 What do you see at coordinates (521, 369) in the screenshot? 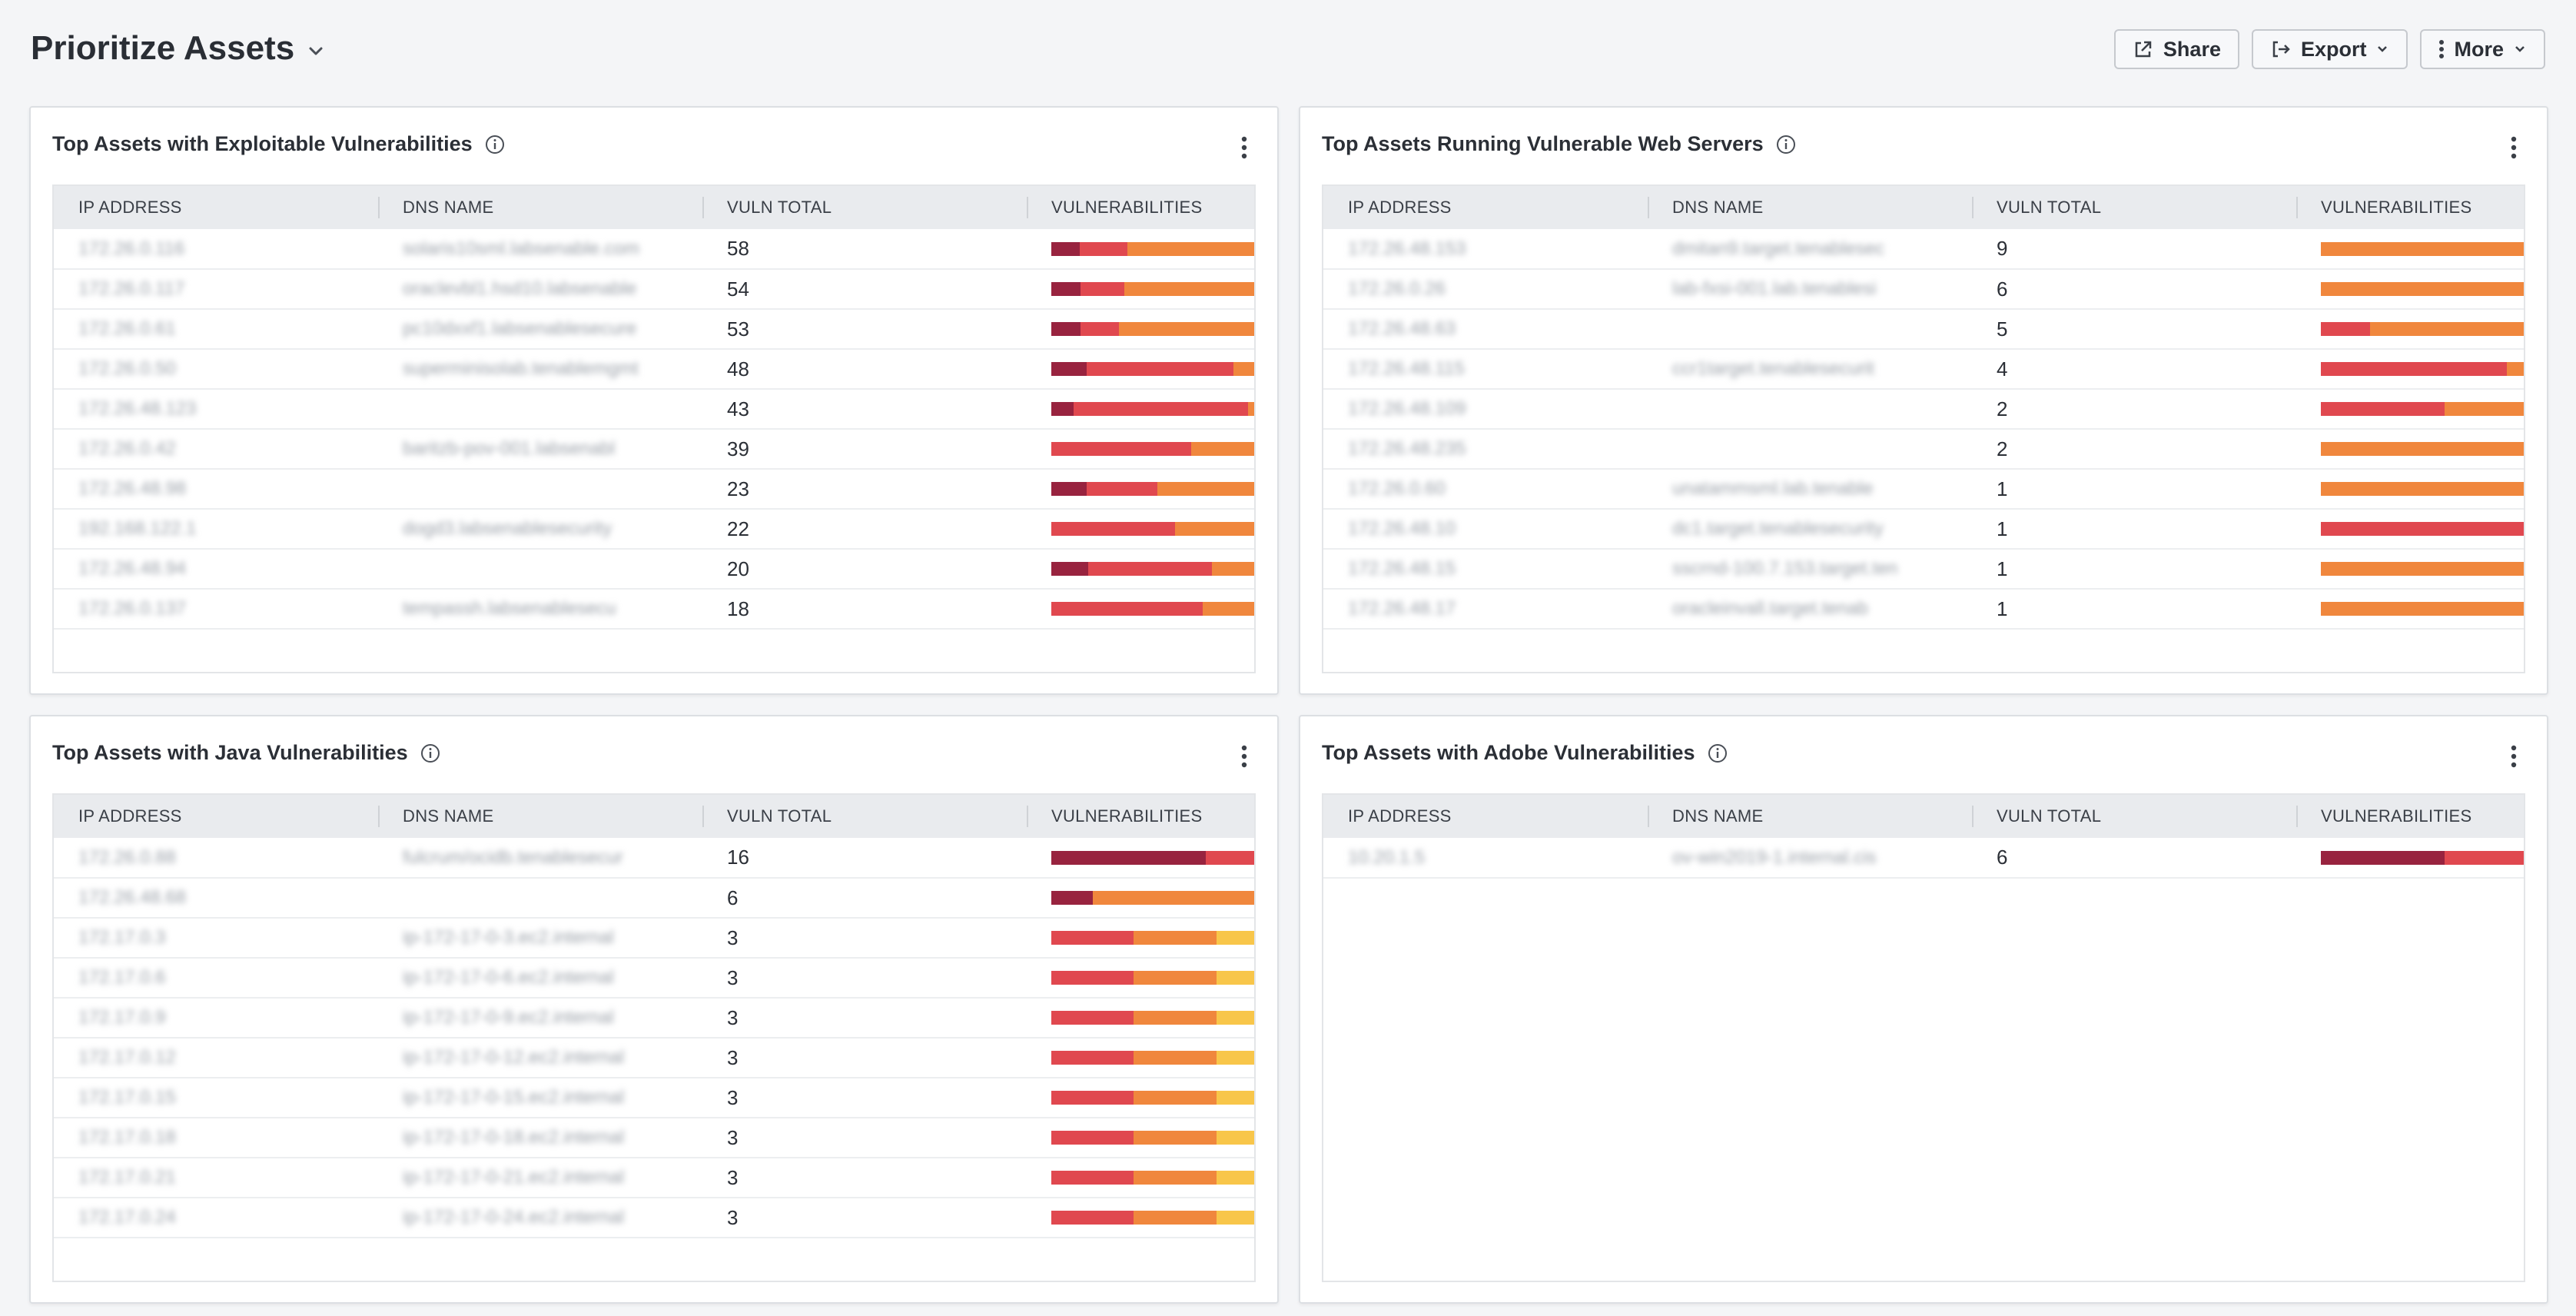
I see `dns-name-cell: superminisolab.tenablemgmt` at bounding box center [521, 369].